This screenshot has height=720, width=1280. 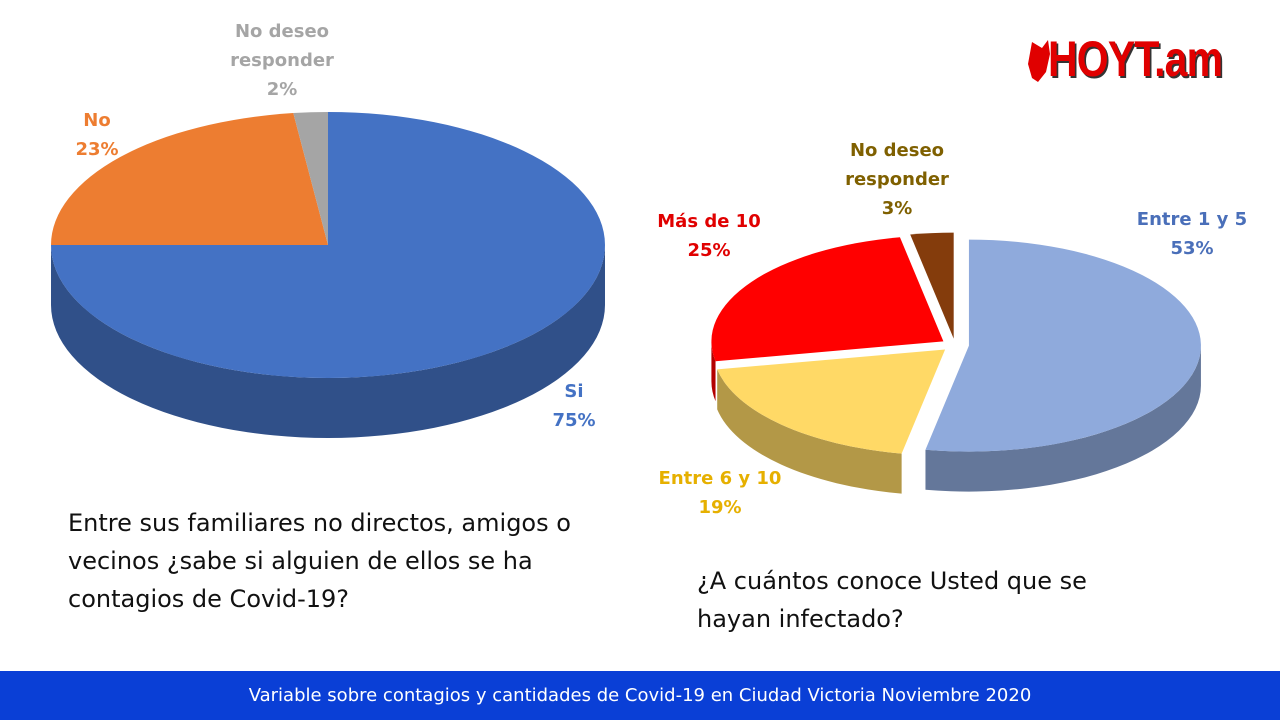 I want to click on logo: HOYT.am, so click(x=1135, y=59).